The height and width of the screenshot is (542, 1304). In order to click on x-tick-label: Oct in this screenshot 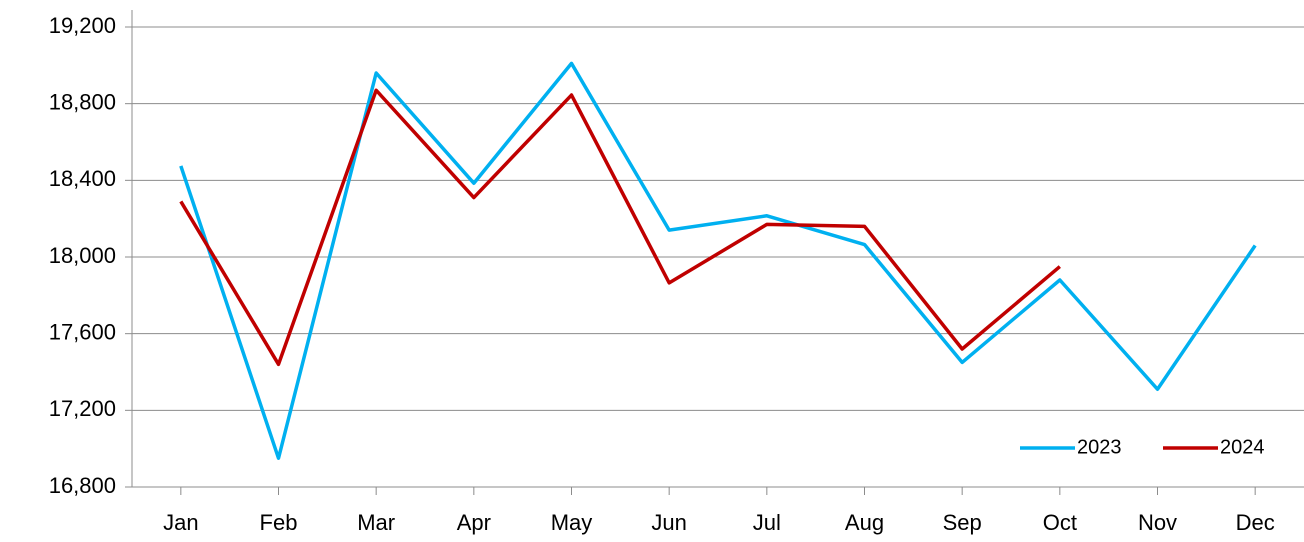, I will do `click(1060, 522)`.